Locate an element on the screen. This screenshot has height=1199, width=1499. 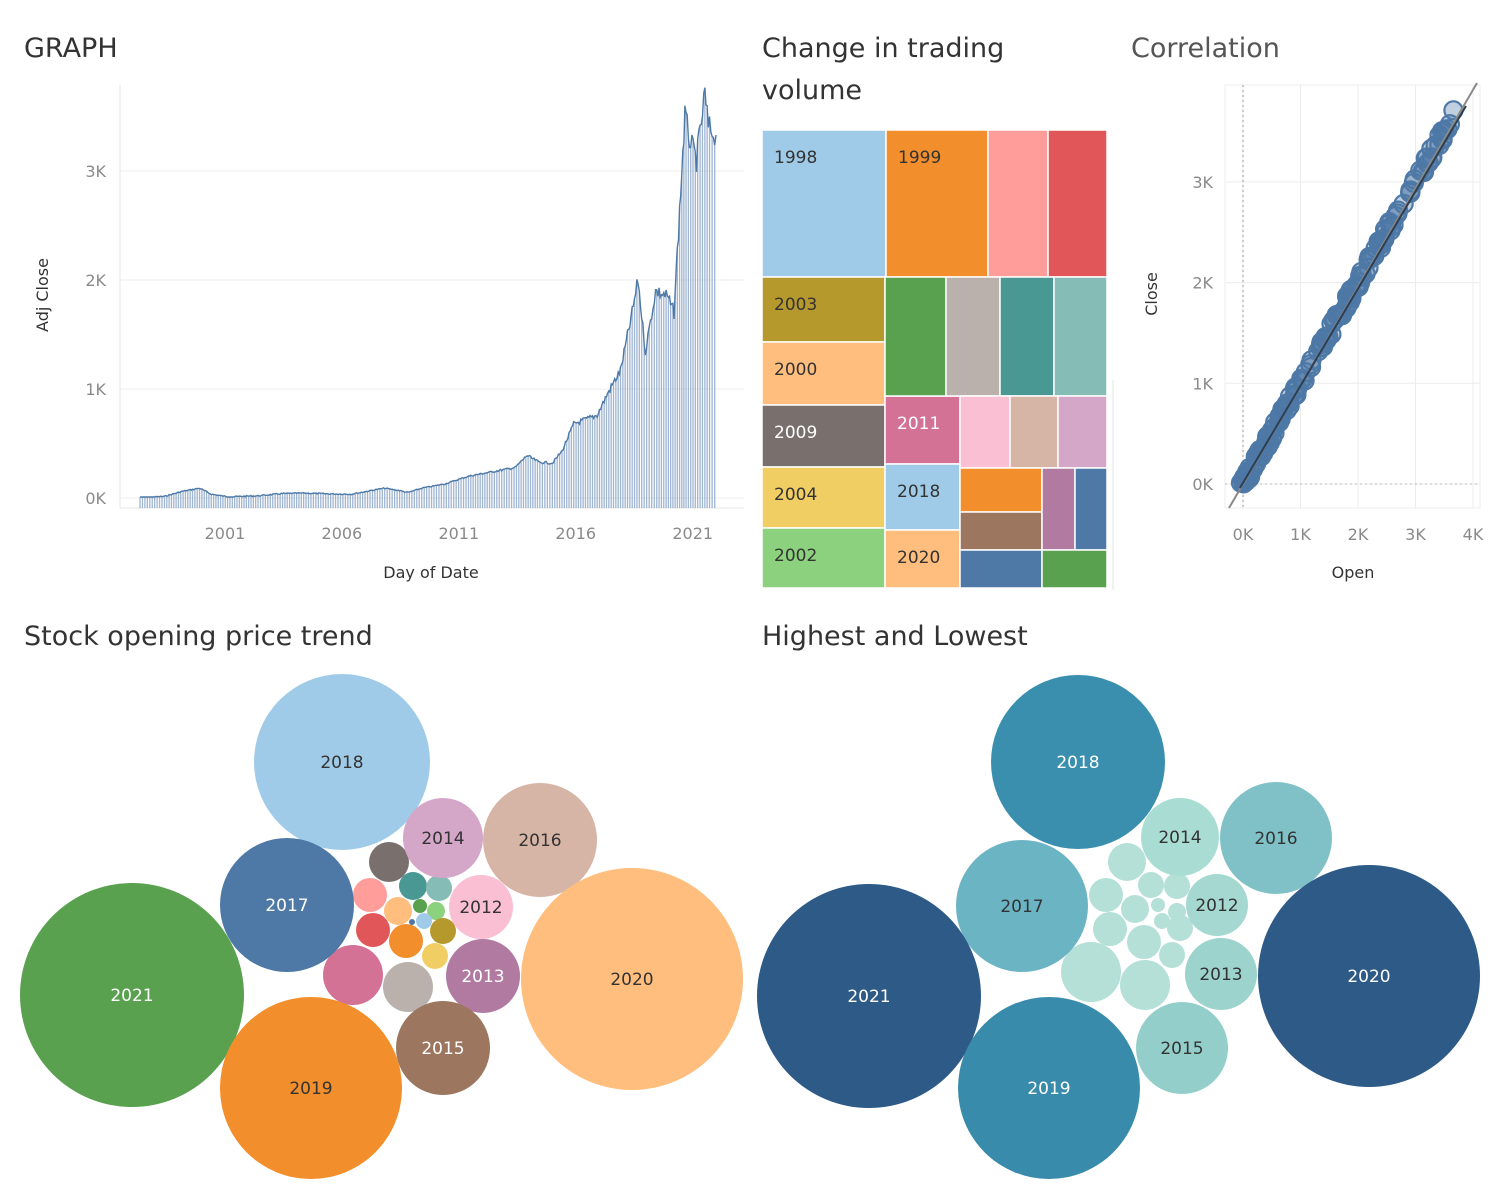
trend-line is located at coordinates (1353, 297).